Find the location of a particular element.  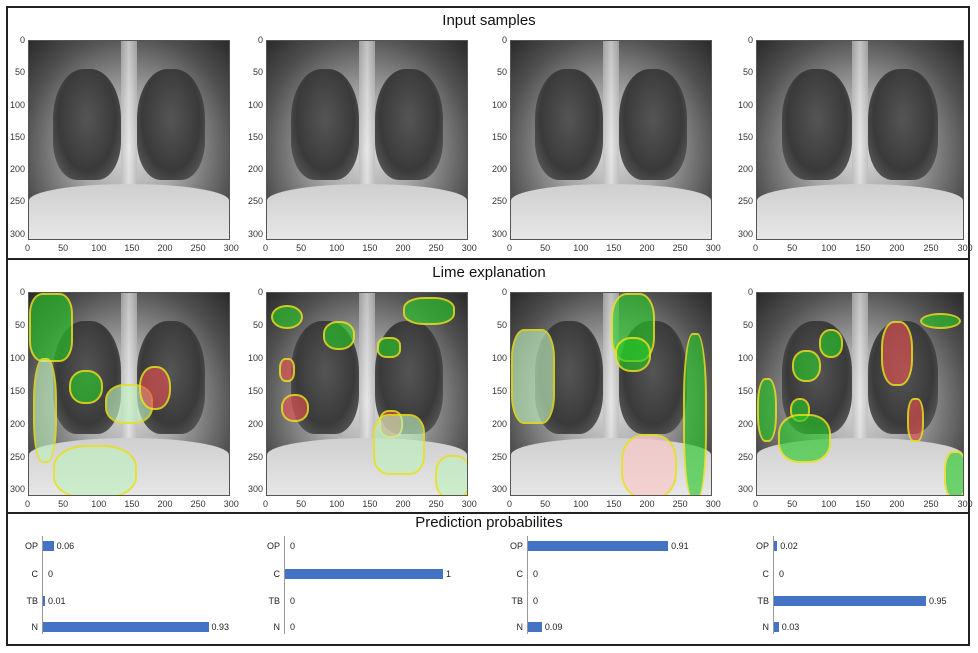

lime-explanation-title: Lime explanation is located at coordinates (489, 272).